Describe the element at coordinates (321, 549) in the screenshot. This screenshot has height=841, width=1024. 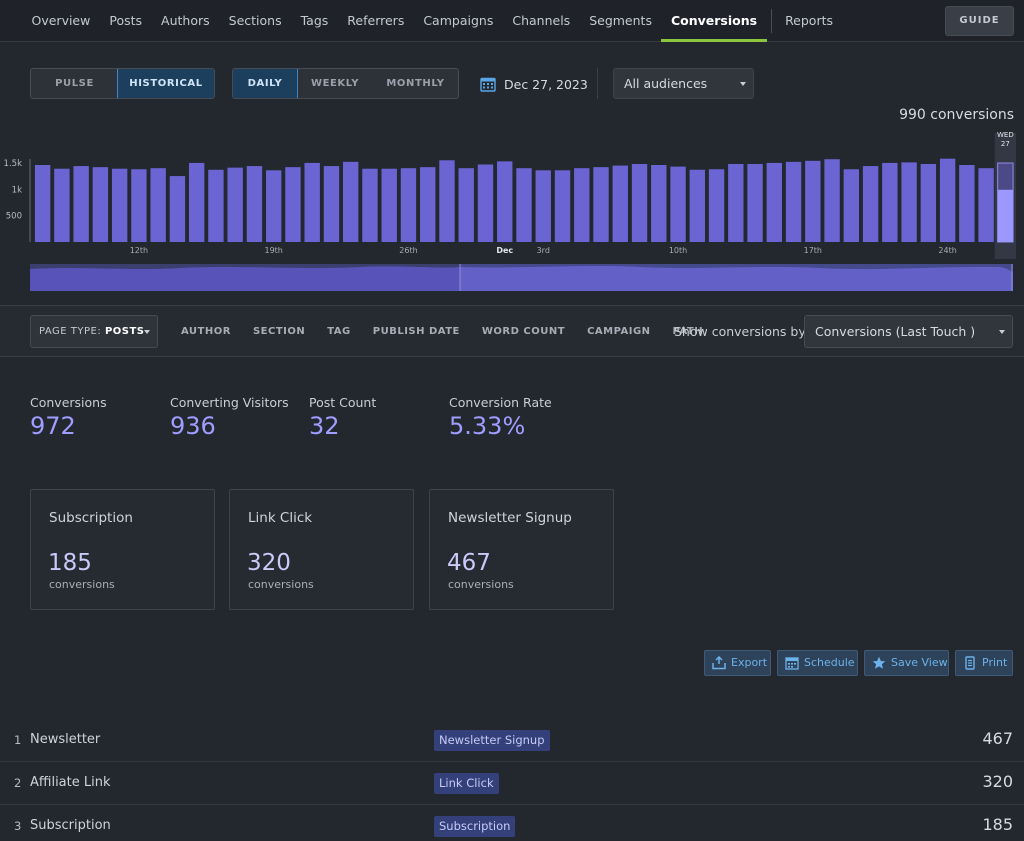
I see `card-link-click: Link Click 320 conversions` at that location.